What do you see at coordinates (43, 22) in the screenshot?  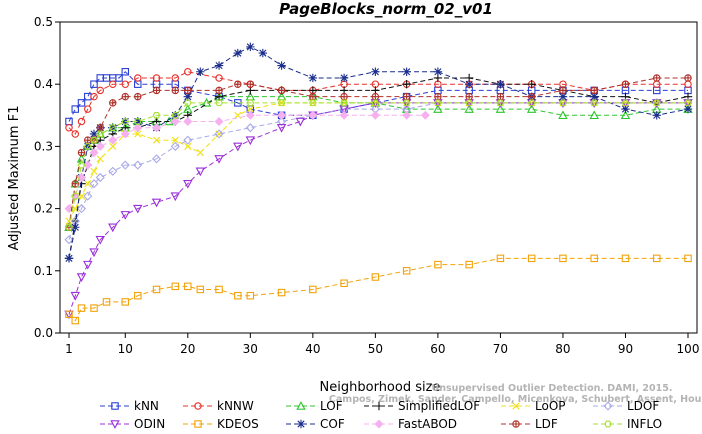 I see `y-tick-label: 0.5` at bounding box center [43, 22].